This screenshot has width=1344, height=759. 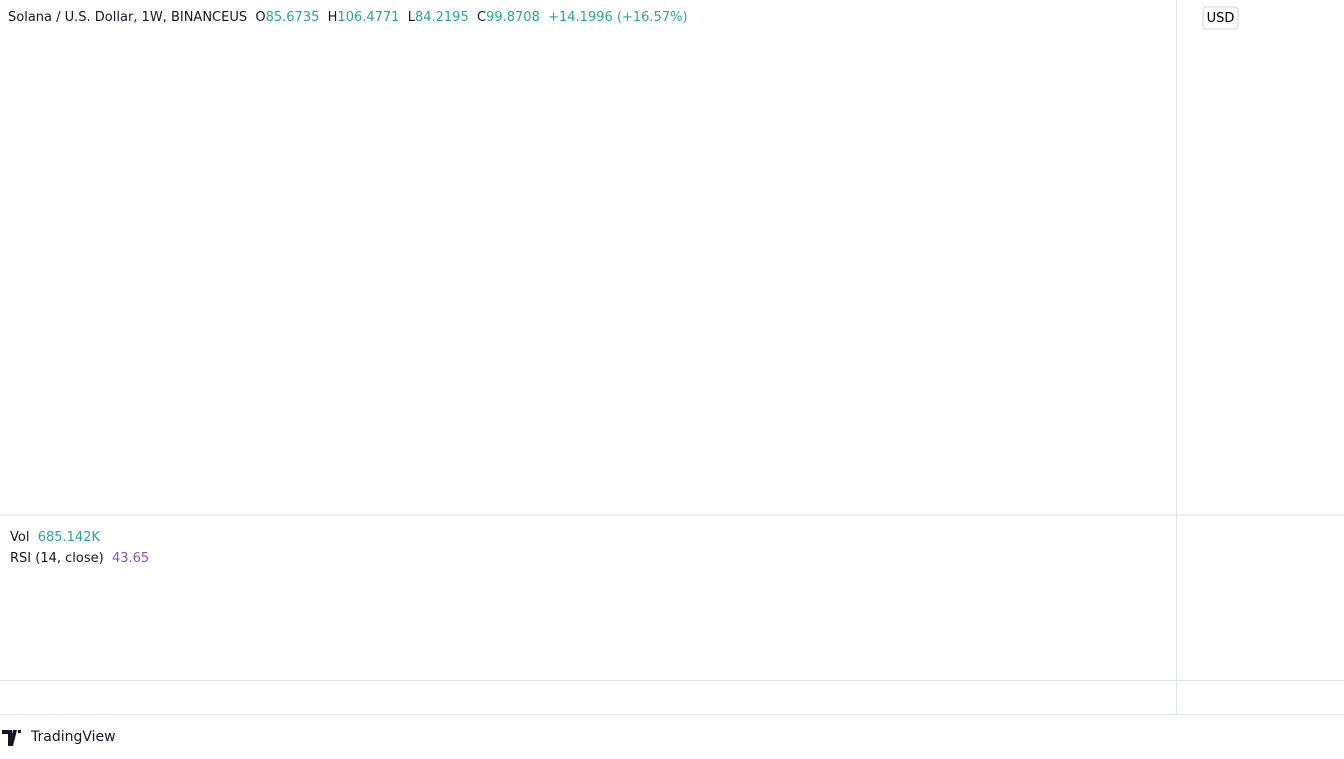 I want to click on rsi-legend: RSI (14, close) 43.65, so click(x=79, y=558).